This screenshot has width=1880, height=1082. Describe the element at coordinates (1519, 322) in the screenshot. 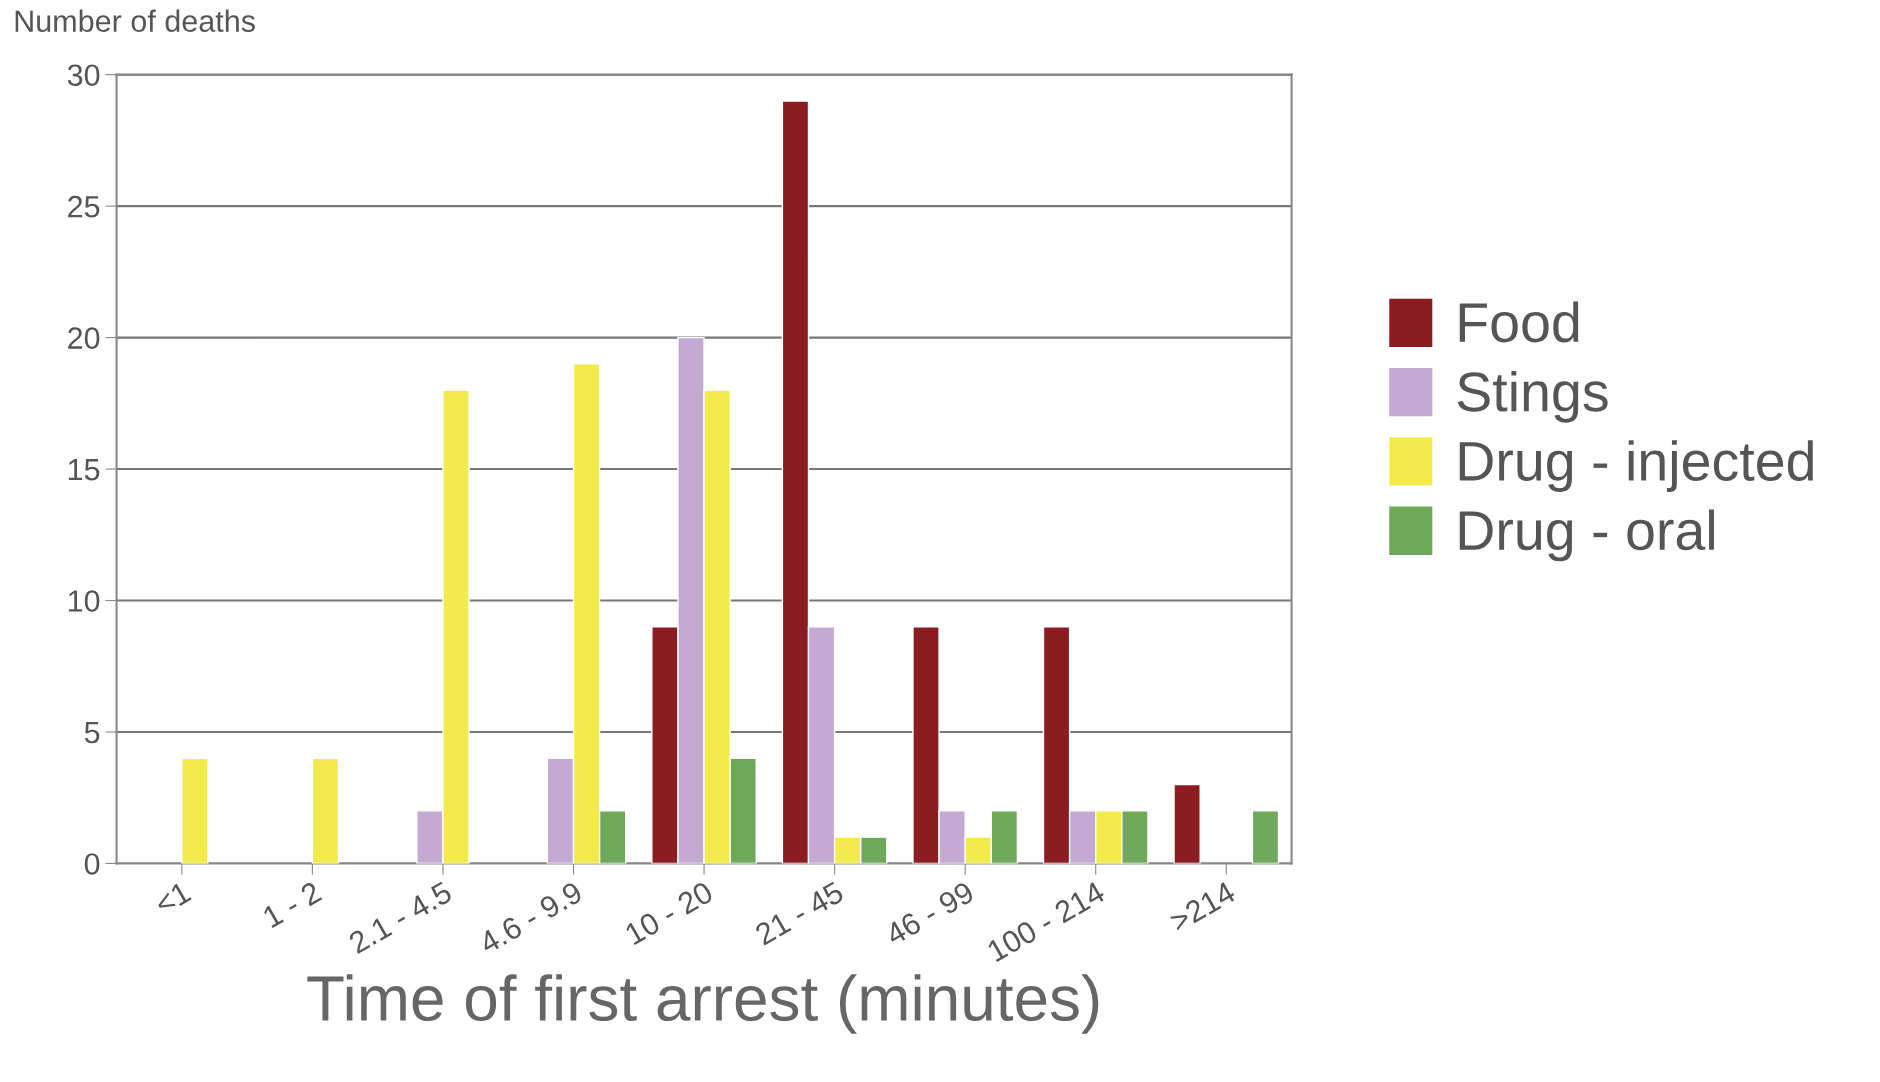

I see `legend-label: Food` at that location.